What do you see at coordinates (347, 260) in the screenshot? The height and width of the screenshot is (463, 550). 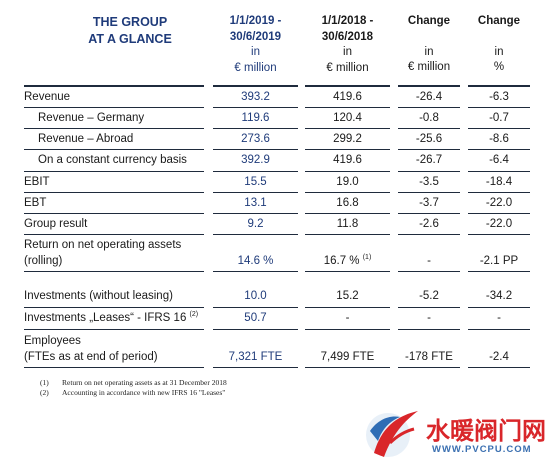 I see `value-previous: 16.7 % (1)` at bounding box center [347, 260].